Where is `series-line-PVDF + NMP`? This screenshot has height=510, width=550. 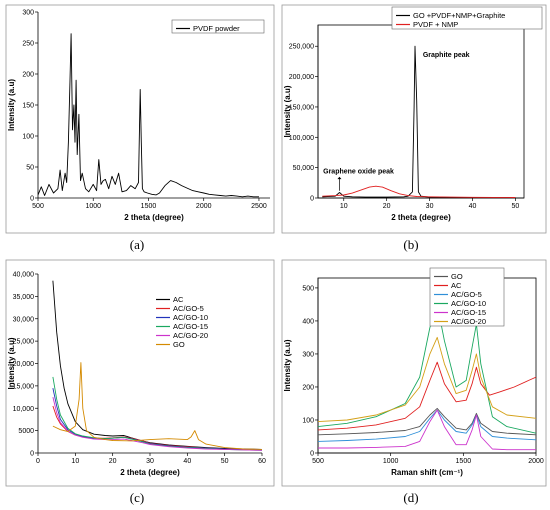
series-line-PVDF + NMP is located at coordinates (419, 191).